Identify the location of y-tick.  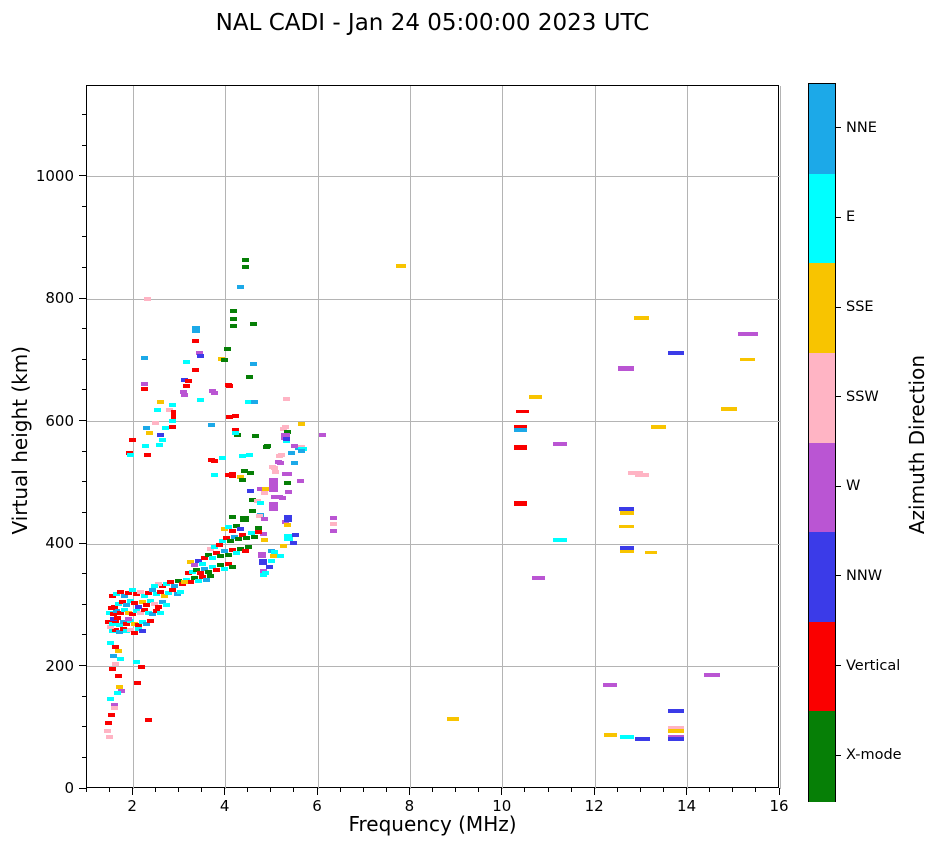
(82, 176).